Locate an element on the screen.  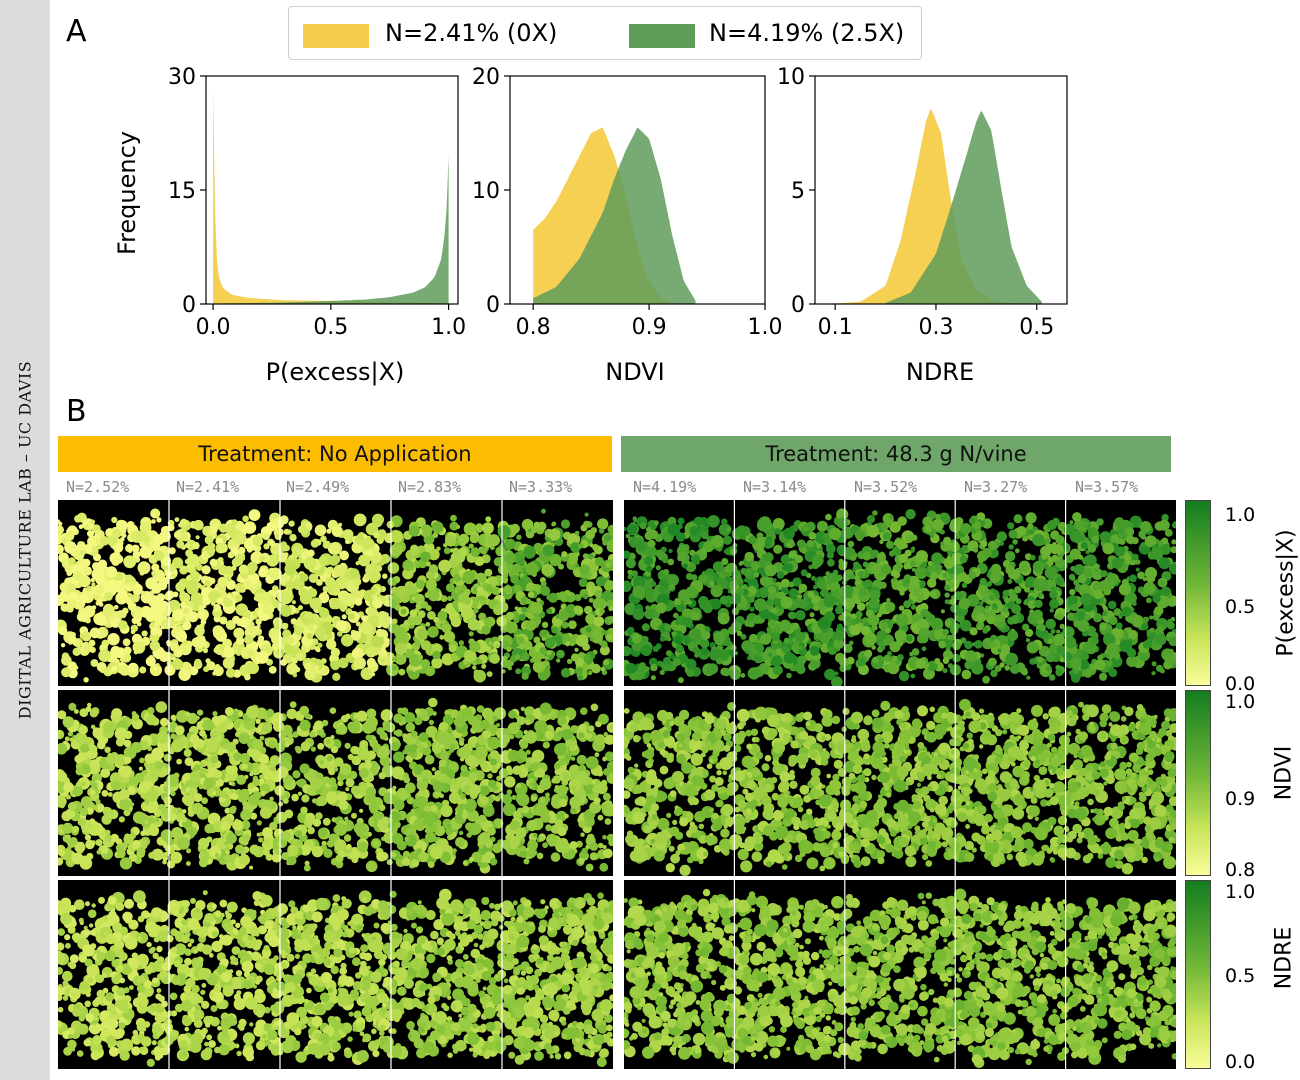
canopy-map-ndvi-no-application is located at coordinates (335, 783).